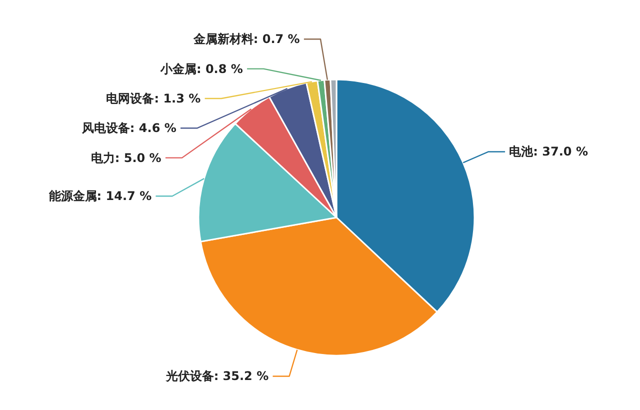 This screenshot has height=410, width=640. What do you see at coordinates (126, 157) in the screenshot?
I see `slice-label: 电力: 5.0 %` at bounding box center [126, 157].